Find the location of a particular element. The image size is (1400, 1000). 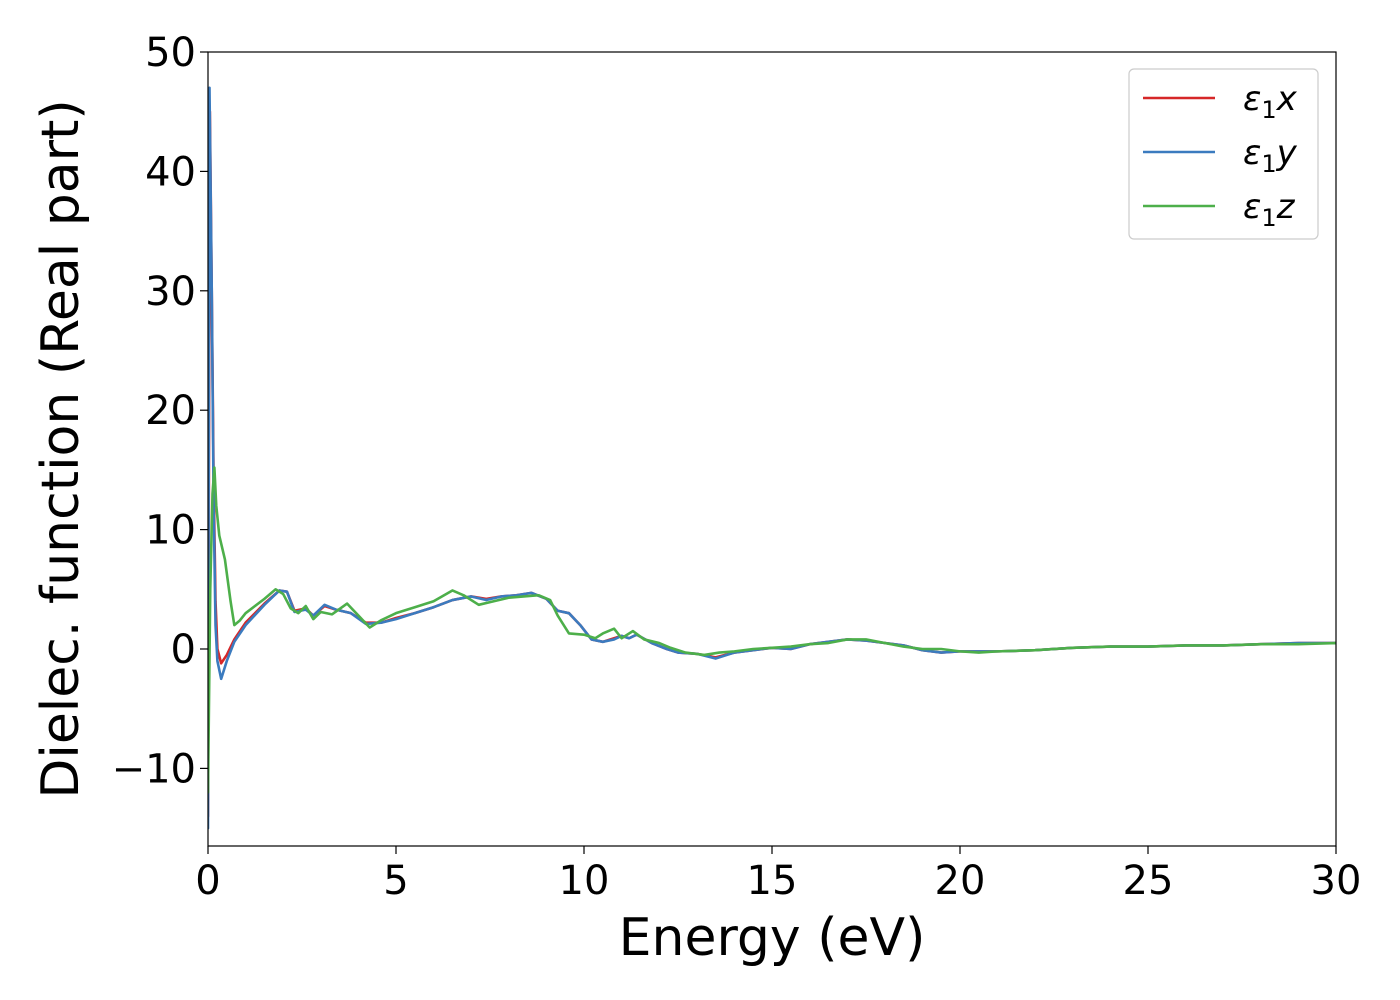

legend-label-variable: y is located at coordinates (1287, 153).